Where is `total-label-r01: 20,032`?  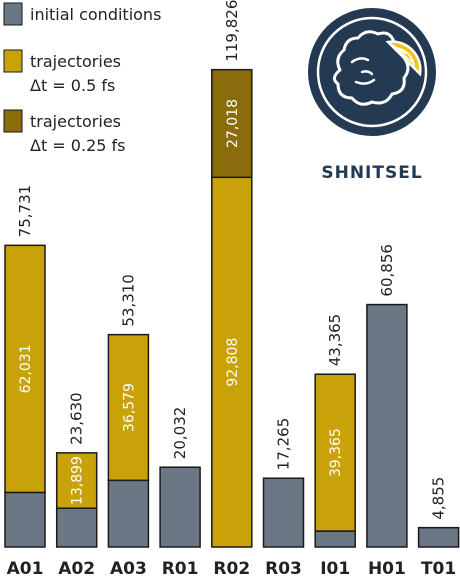 total-label-r01: 20,032 is located at coordinates (180, 433).